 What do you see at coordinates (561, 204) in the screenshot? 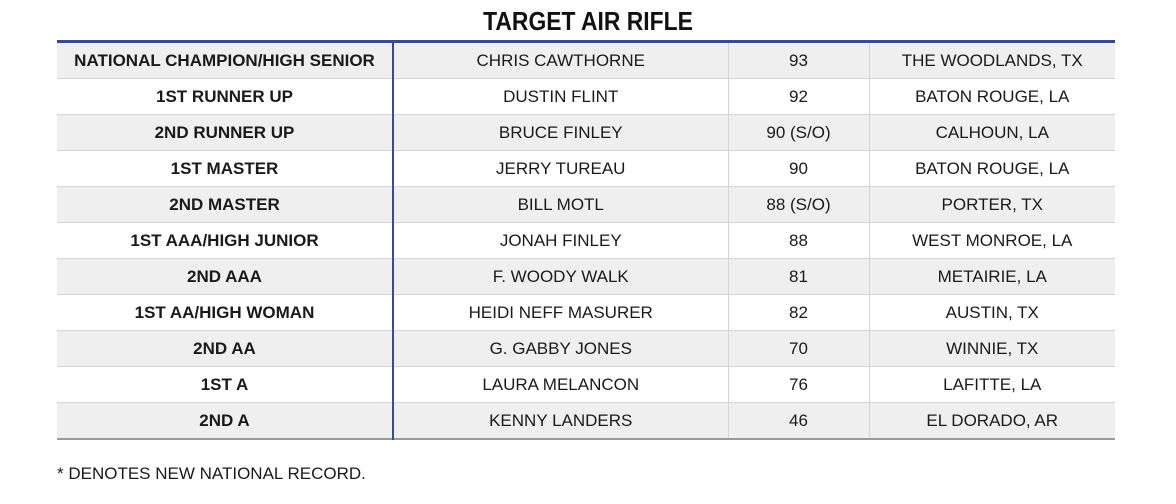
I see `name-cell: BILL MOTL` at bounding box center [561, 204].